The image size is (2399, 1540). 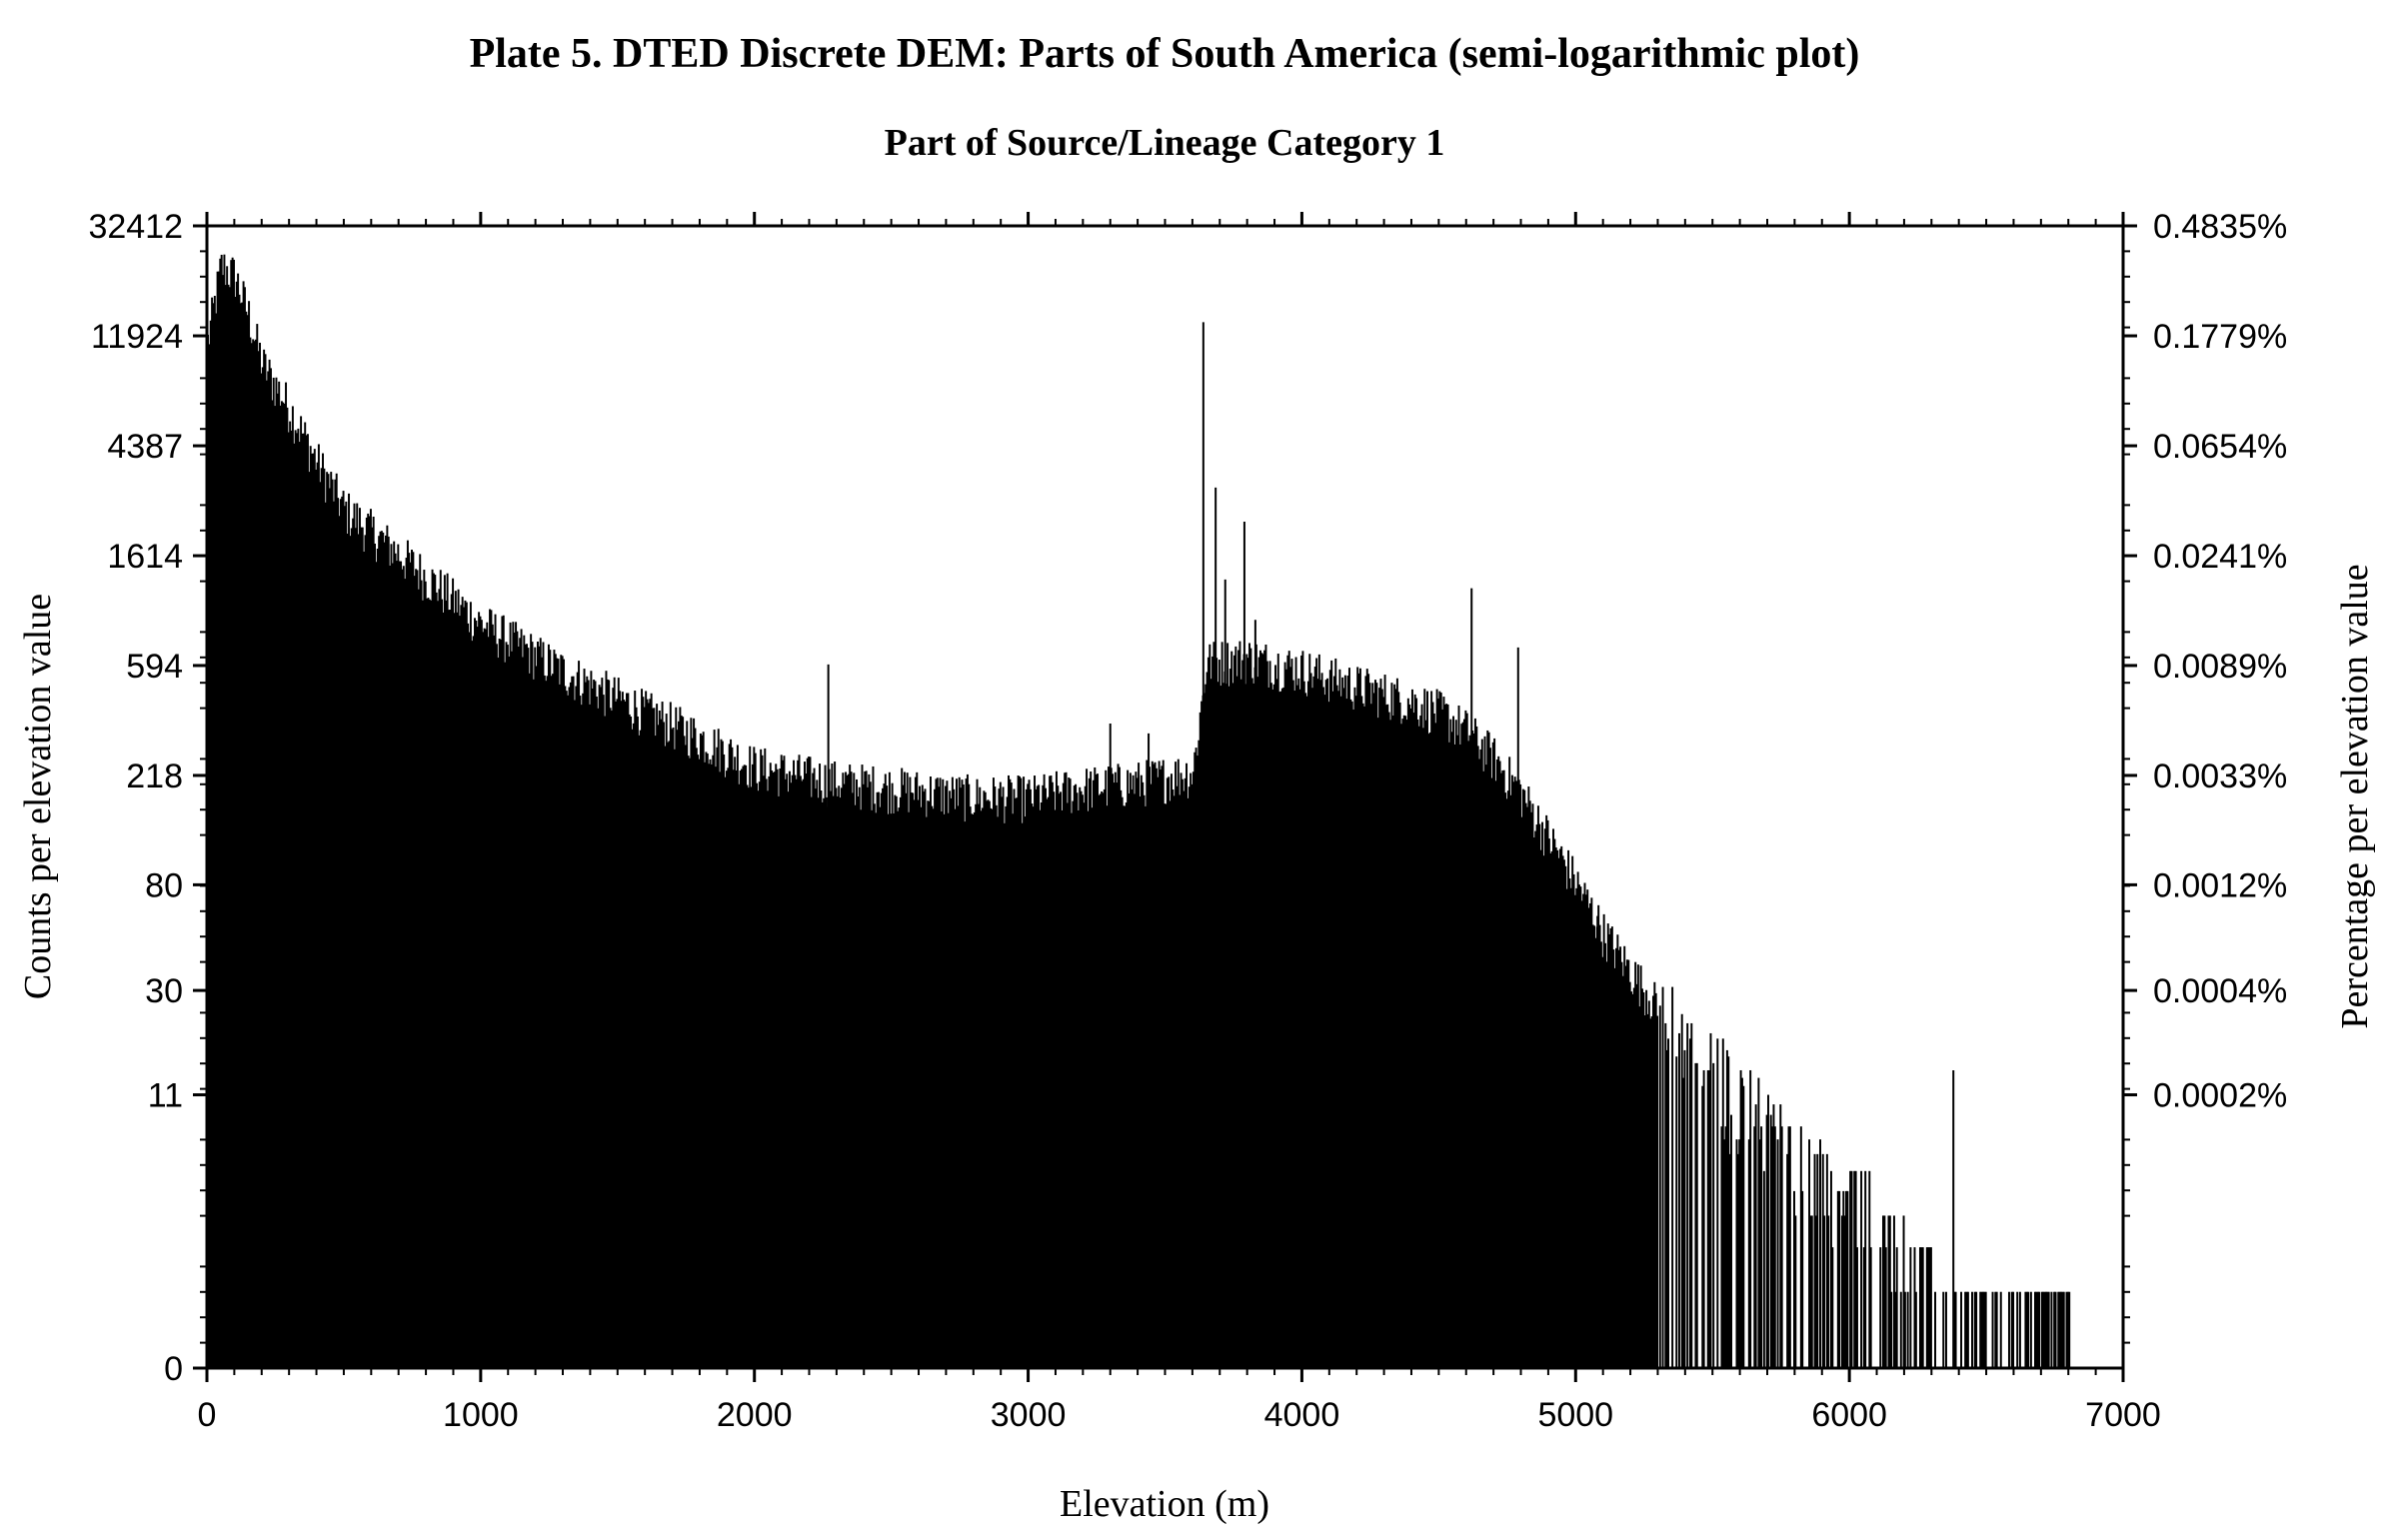 What do you see at coordinates (145, 447) in the screenshot?
I see `y-tick-label: 4387` at bounding box center [145, 447].